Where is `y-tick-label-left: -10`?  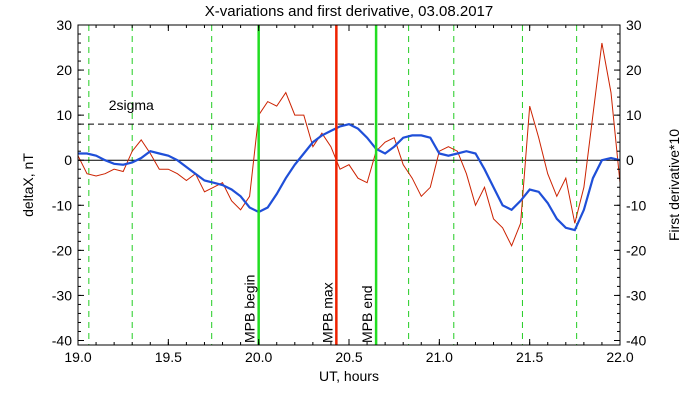 y-tick-label-left: -10 is located at coordinates (62, 205).